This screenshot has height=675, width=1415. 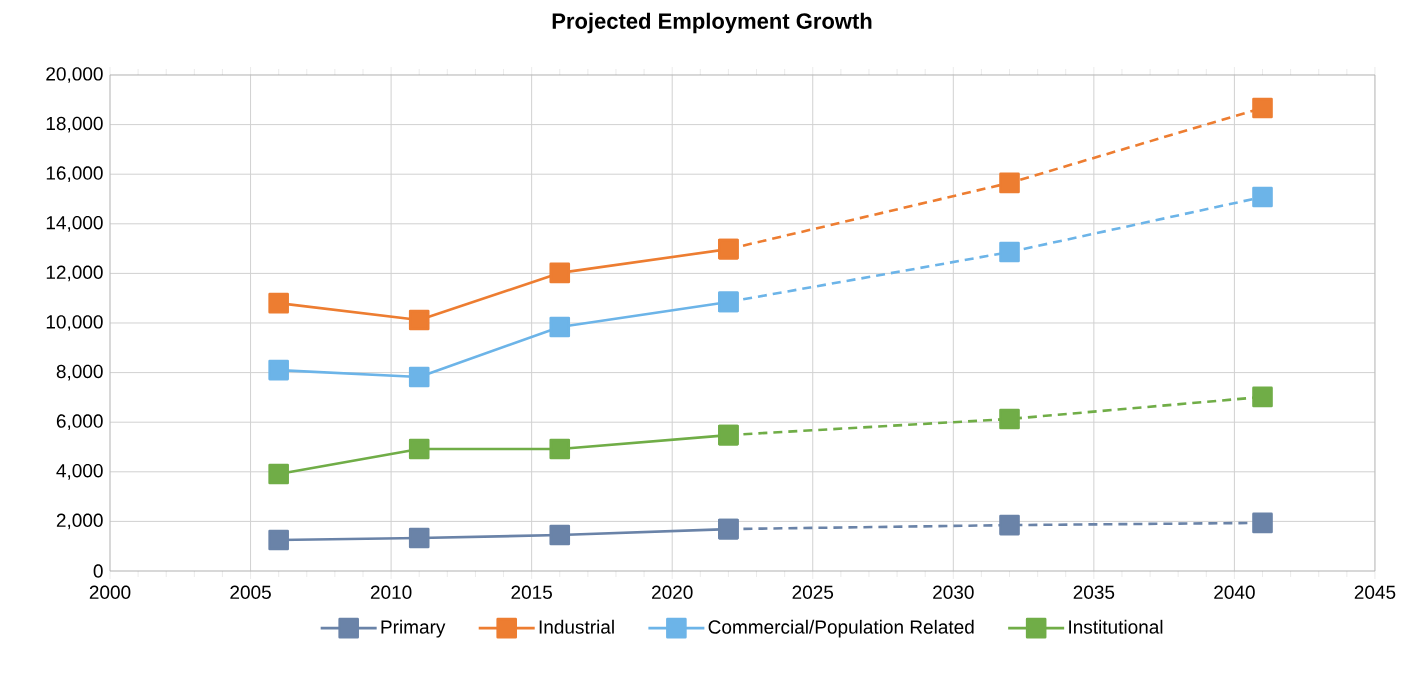 What do you see at coordinates (74, 124) in the screenshot?
I see `y-tick-label: 18,000` at bounding box center [74, 124].